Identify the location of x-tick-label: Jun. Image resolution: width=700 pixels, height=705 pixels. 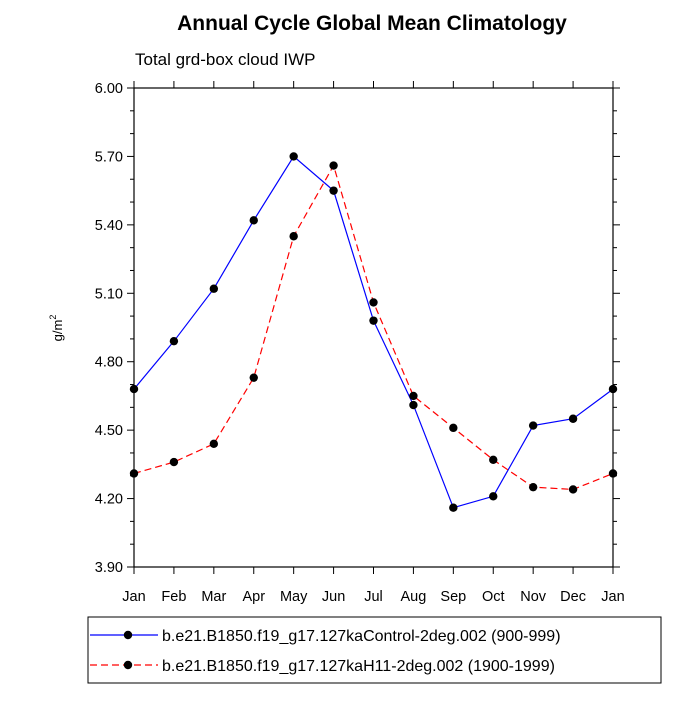
(333, 597).